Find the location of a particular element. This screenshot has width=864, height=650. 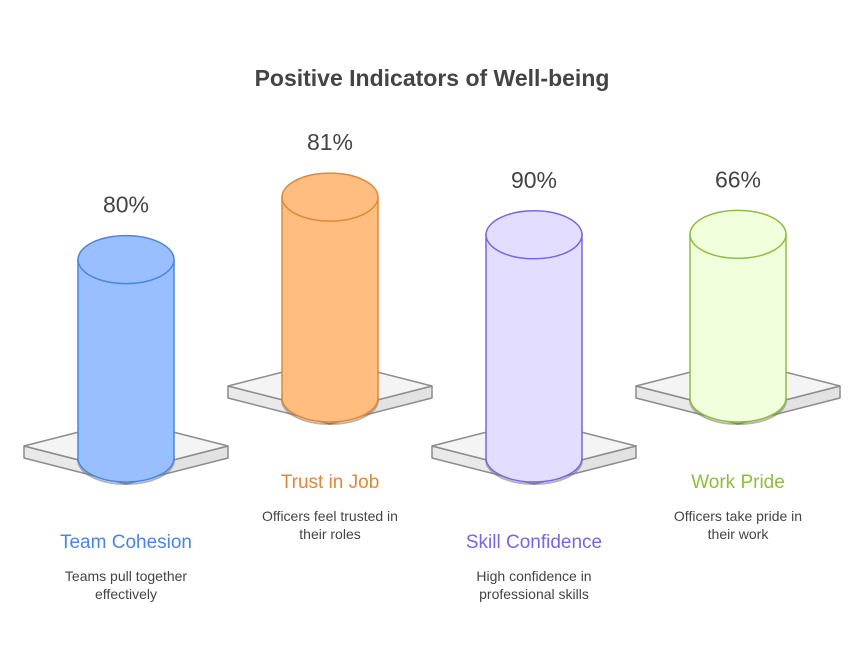

value-label: 80% is located at coordinates (126, 205).